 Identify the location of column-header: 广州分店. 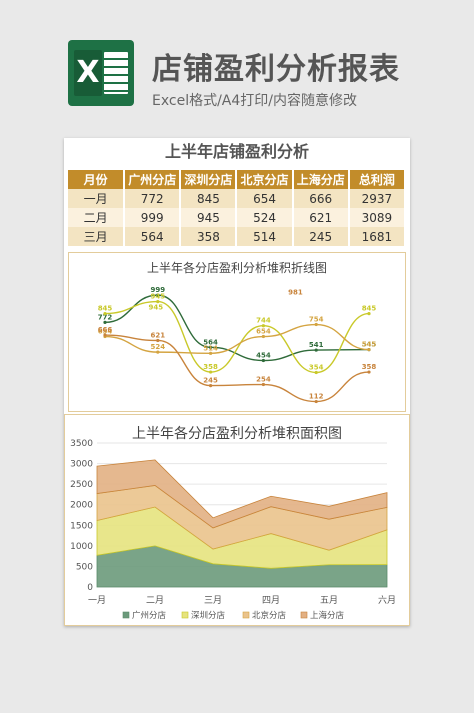
(153, 179).